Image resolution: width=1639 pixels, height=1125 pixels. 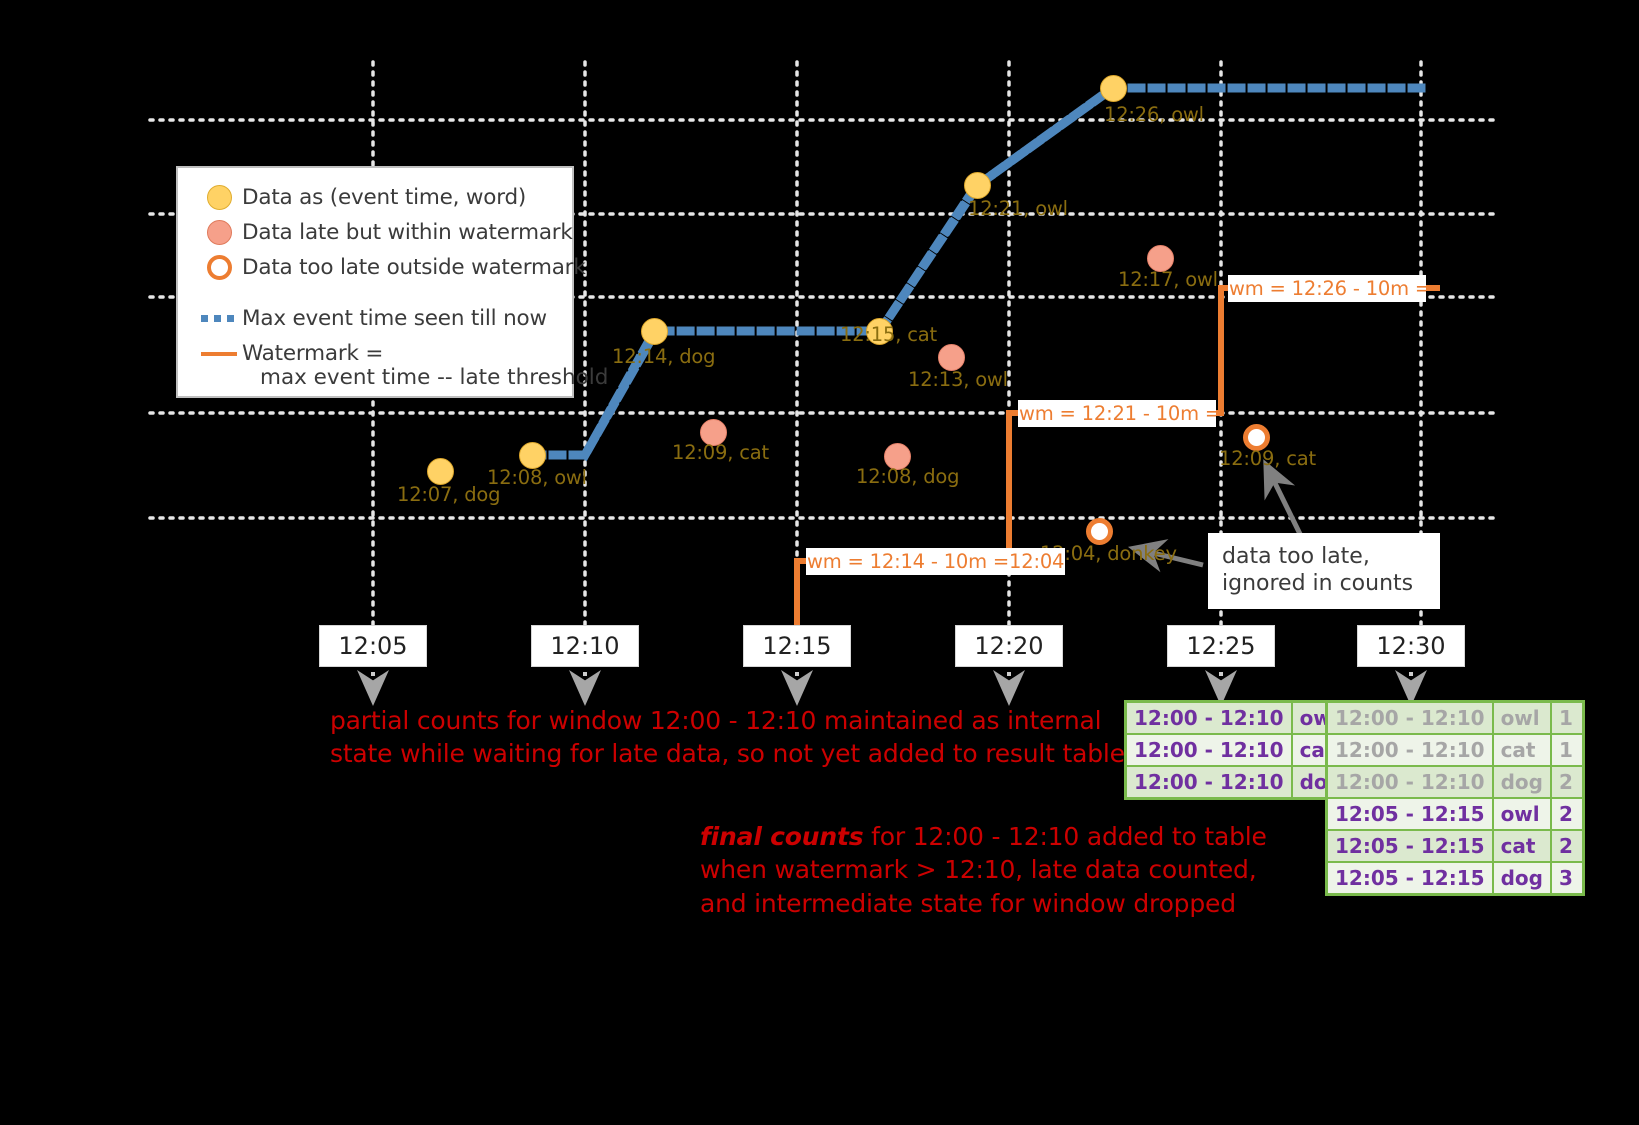 What do you see at coordinates (394, 318) in the screenshot?
I see `legend-label: Max event time seen till now` at bounding box center [394, 318].